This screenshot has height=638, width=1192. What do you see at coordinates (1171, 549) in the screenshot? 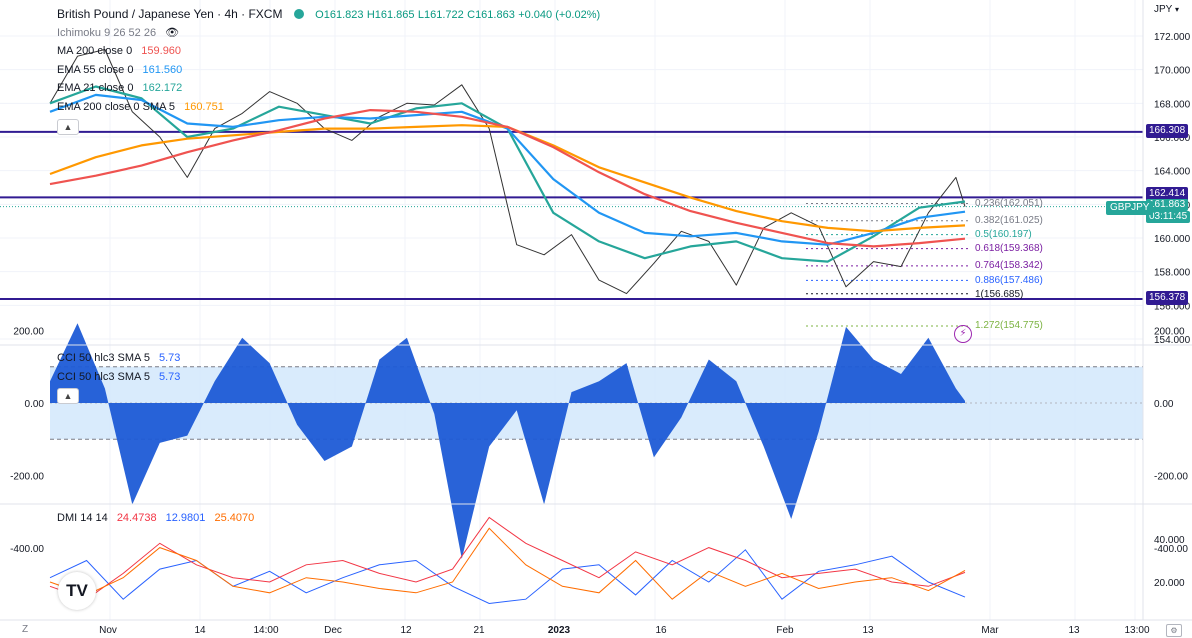
I see `cci-tick-label-right: -400.00` at bounding box center [1171, 549].